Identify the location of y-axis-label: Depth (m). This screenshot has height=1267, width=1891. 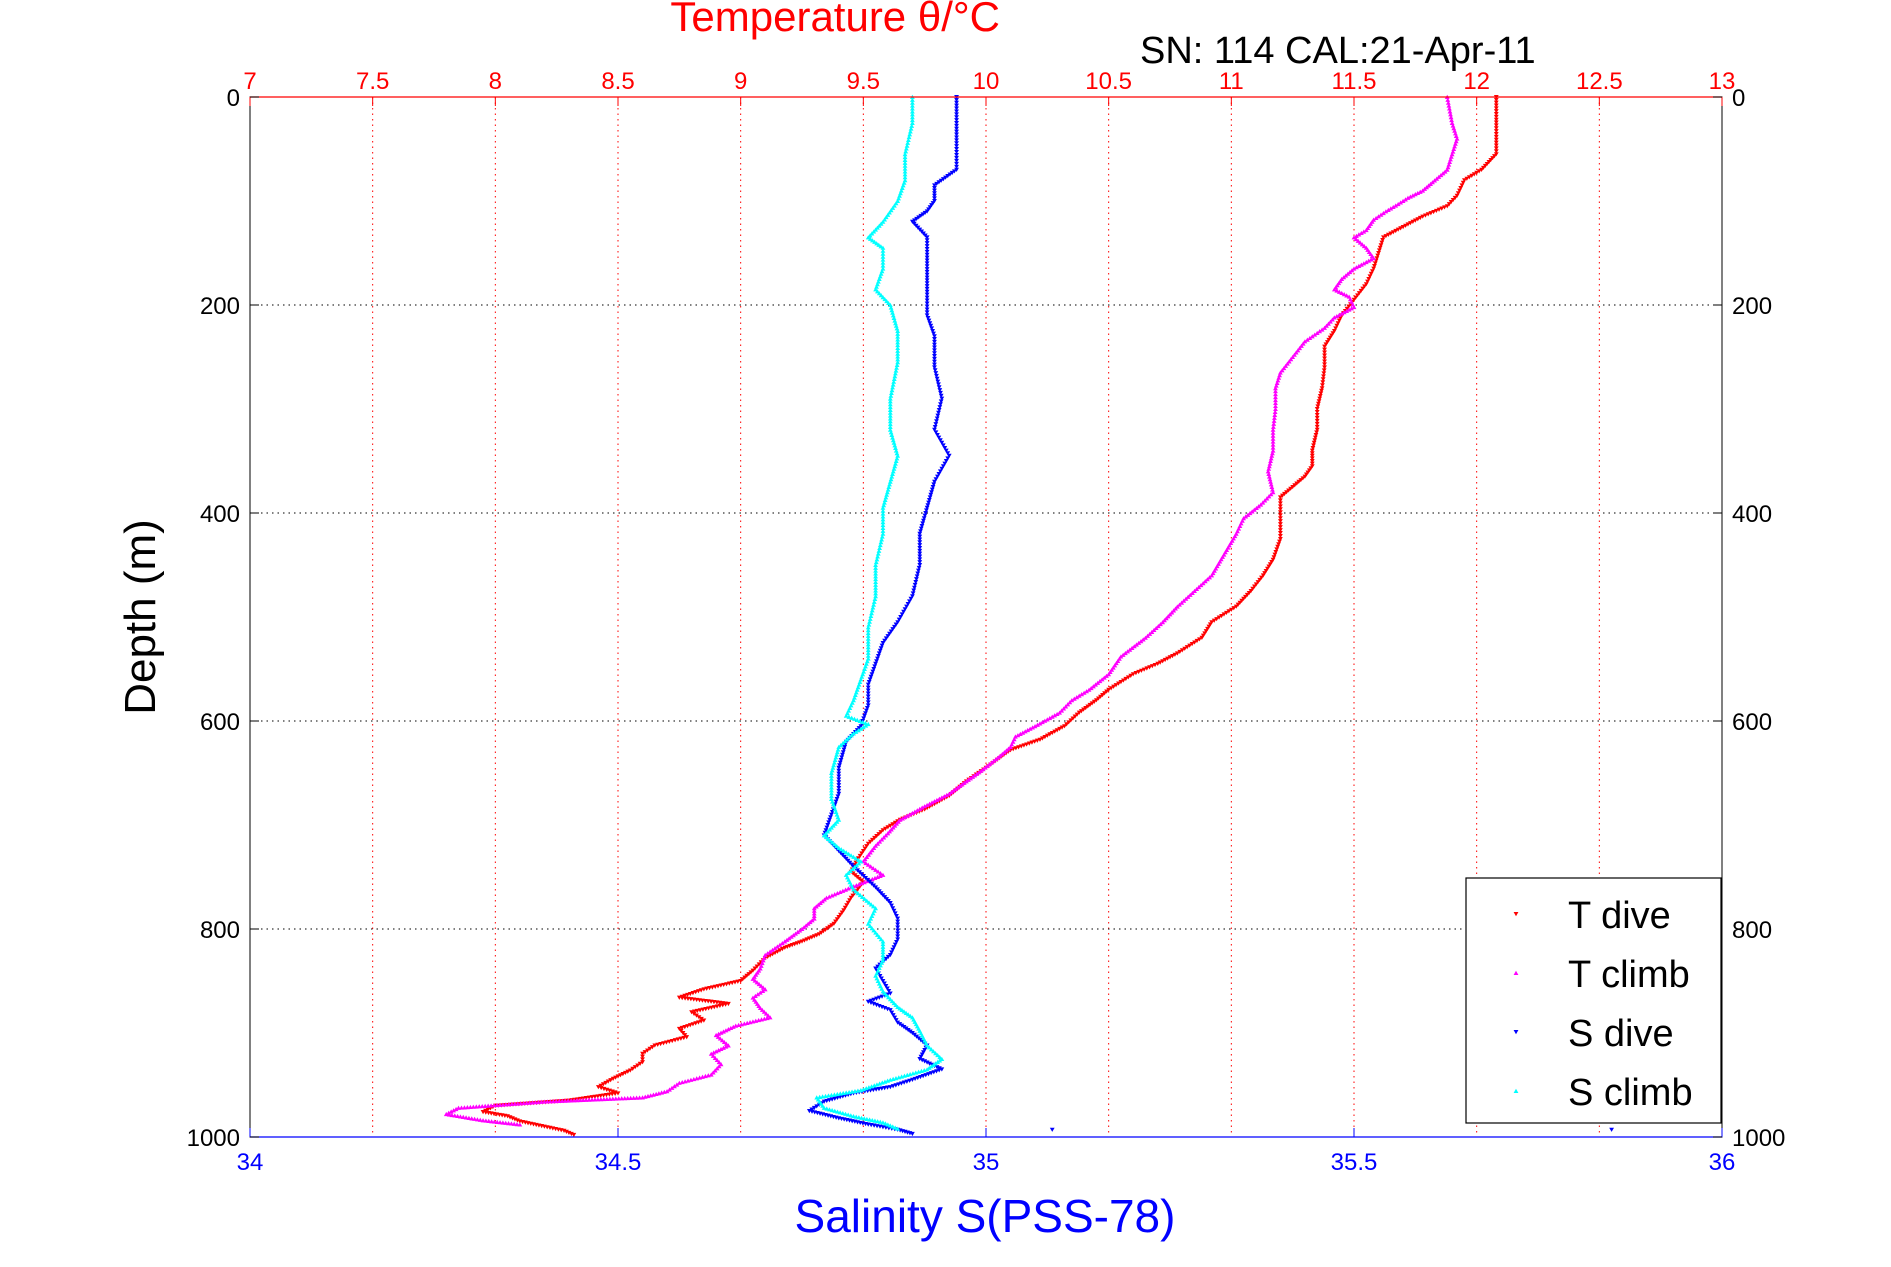
(140, 617).